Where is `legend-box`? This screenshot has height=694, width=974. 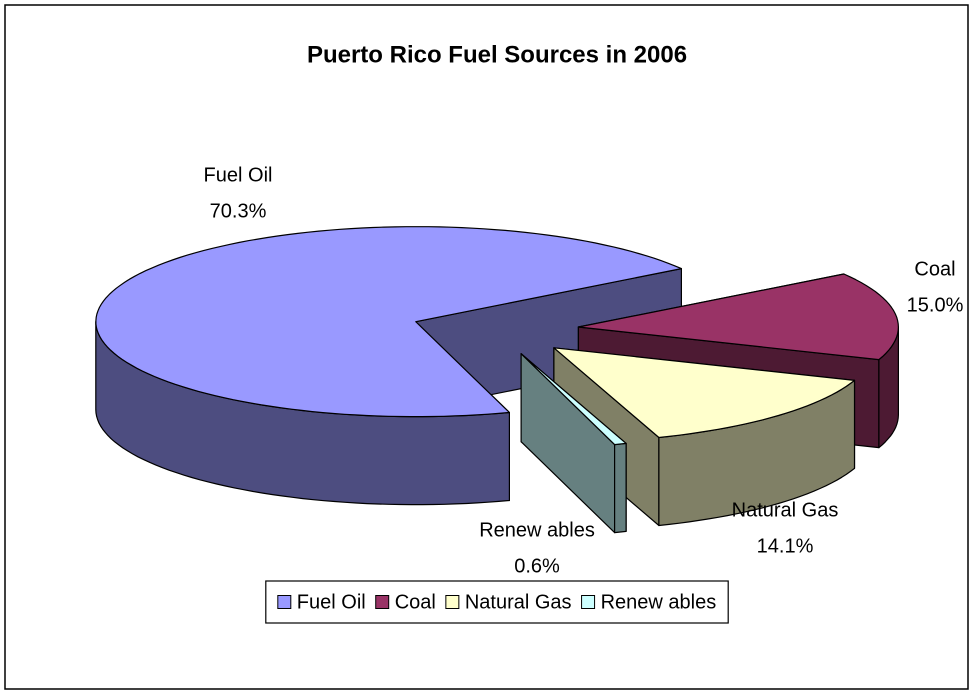 legend-box is located at coordinates (497, 602).